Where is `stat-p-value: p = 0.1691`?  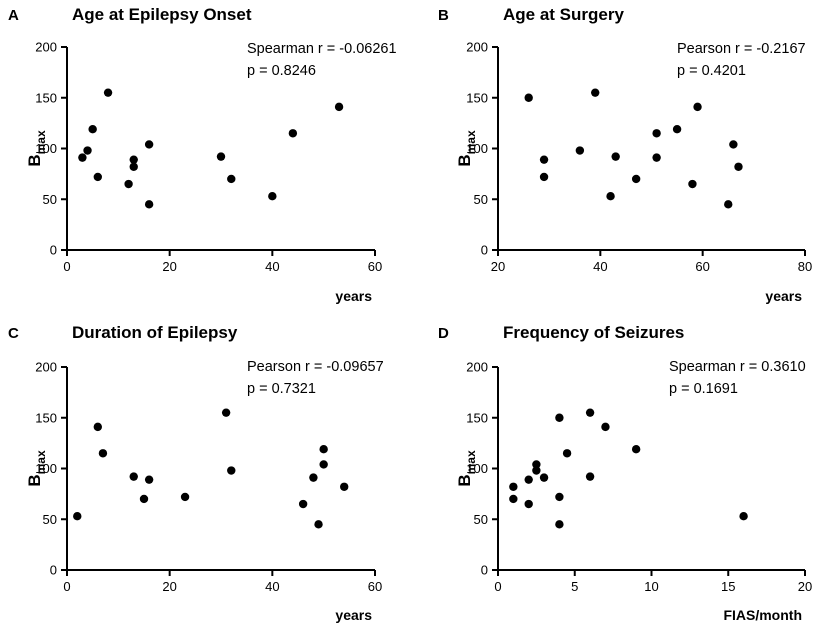 stat-p-value: p = 0.1691 is located at coordinates (703, 389).